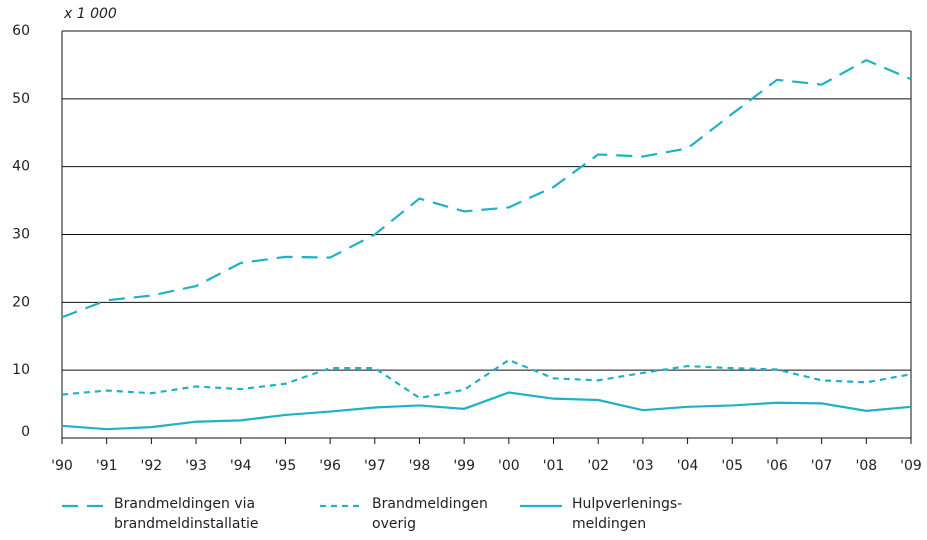 The height and width of the screenshot is (540, 927). What do you see at coordinates (688, 466) in the screenshot?
I see `x-tick-label: '04` at bounding box center [688, 466].